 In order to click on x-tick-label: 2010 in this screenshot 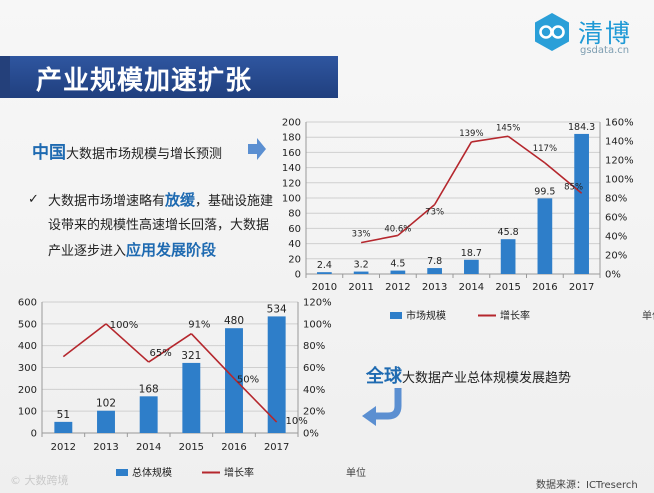, I will do `click(324, 287)`.